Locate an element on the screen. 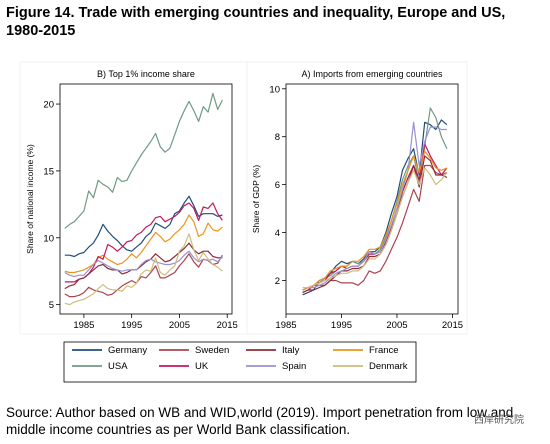 The width and height of the screenshot is (550, 444). legend-label-uk: UK is located at coordinates (202, 366).